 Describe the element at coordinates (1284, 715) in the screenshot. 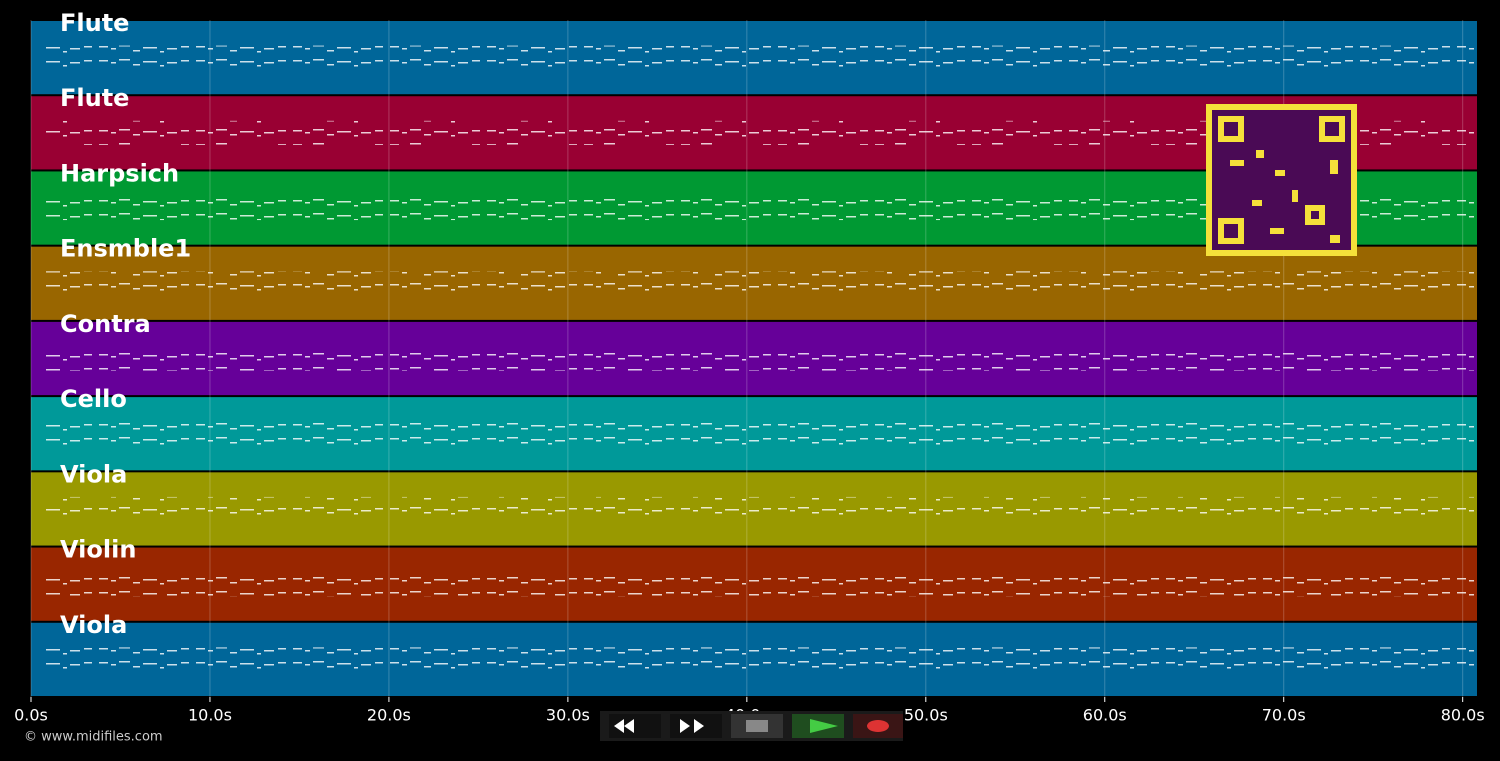

I see `tick-label: 70.0s` at that location.